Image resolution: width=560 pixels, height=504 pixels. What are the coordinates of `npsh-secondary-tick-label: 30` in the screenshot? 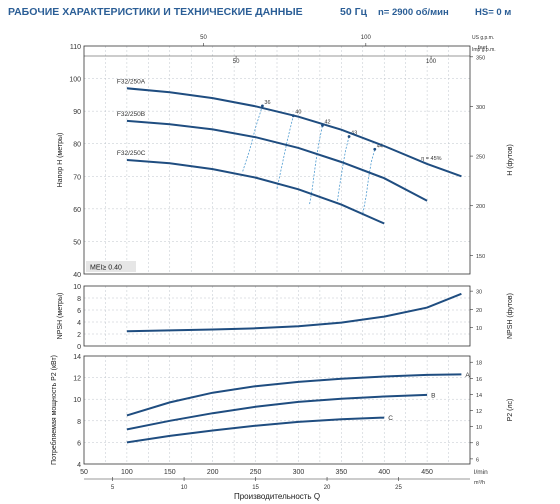 It's located at (479, 293).